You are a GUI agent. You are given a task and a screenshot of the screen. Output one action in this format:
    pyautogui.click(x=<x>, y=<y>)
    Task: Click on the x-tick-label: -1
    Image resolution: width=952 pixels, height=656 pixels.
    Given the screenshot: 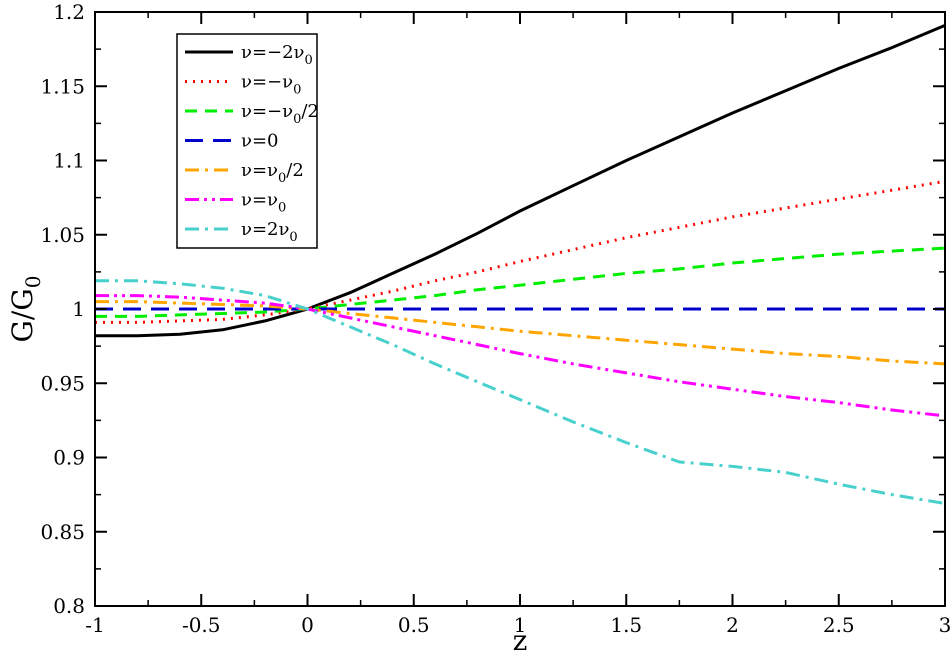 What is the action you would take?
    pyautogui.click(x=94, y=625)
    